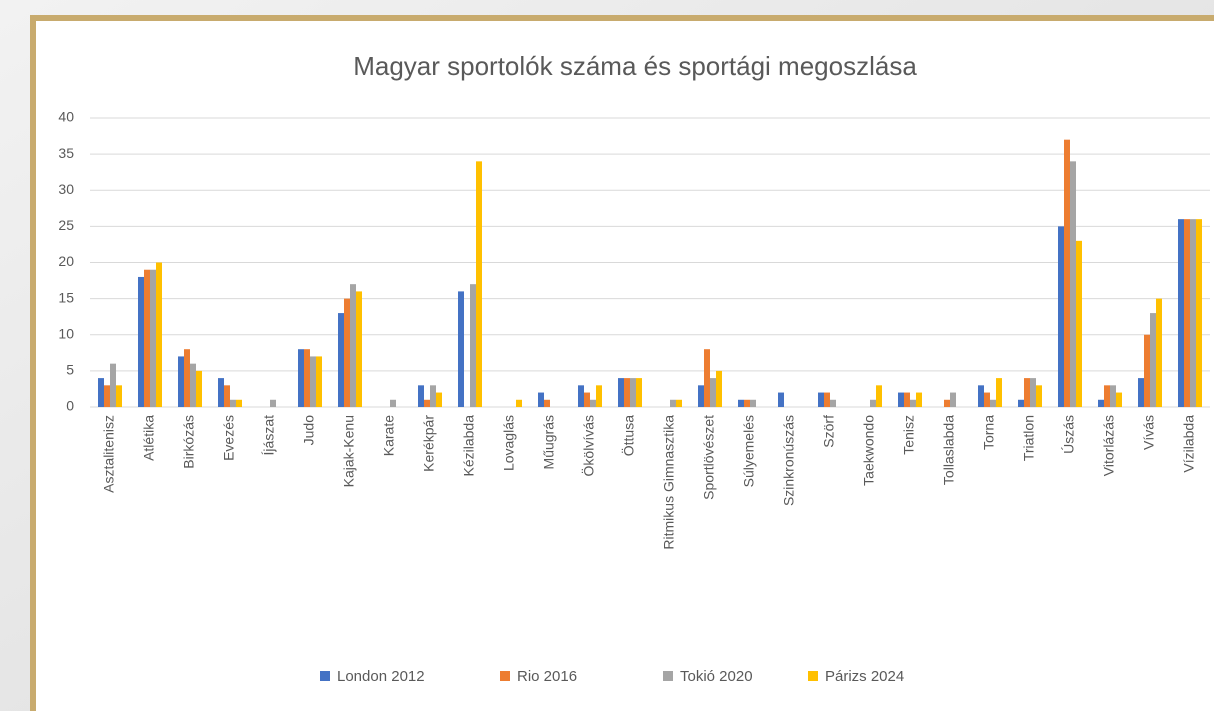 This screenshot has width=1214, height=711. I want to click on x-tick-label: Kajak-Kenu, so click(349, 451).